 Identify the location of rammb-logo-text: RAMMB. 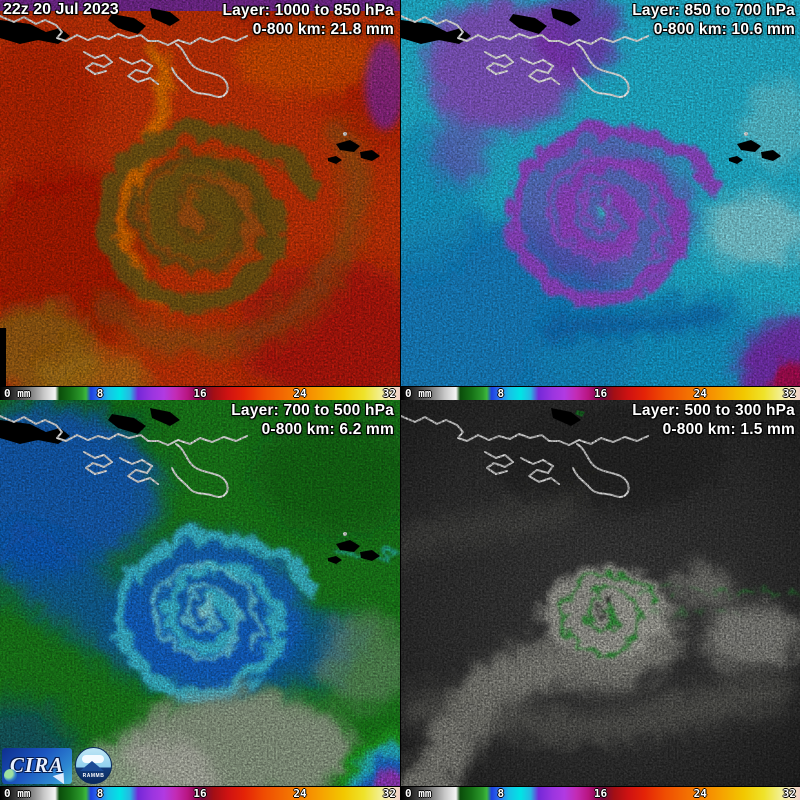
(93, 776).